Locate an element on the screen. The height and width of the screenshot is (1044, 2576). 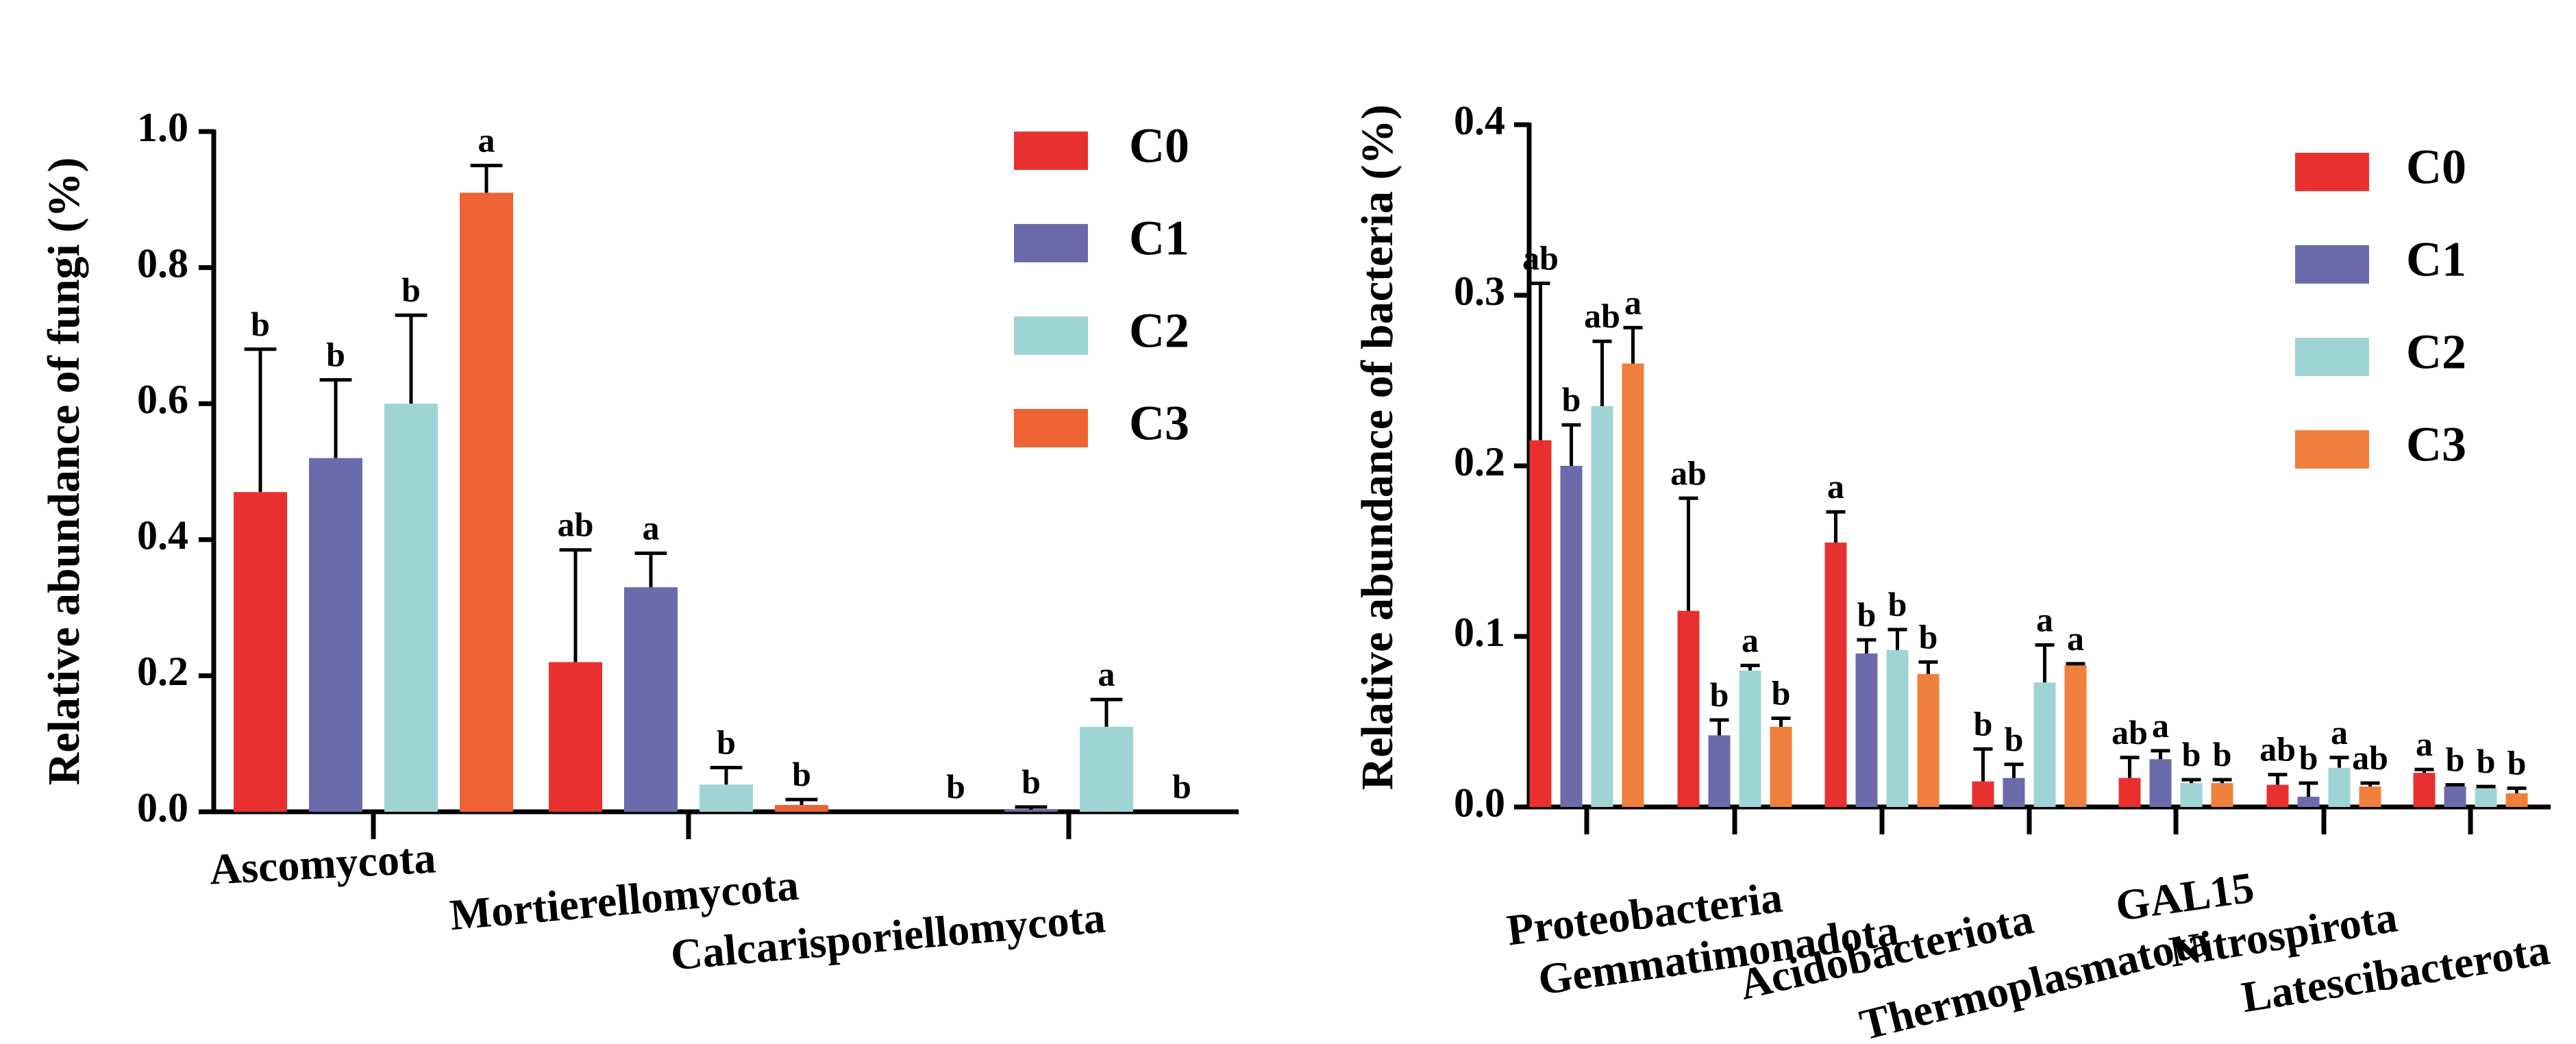
y-tick-label: 0.8 is located at coordinates (162, 263).